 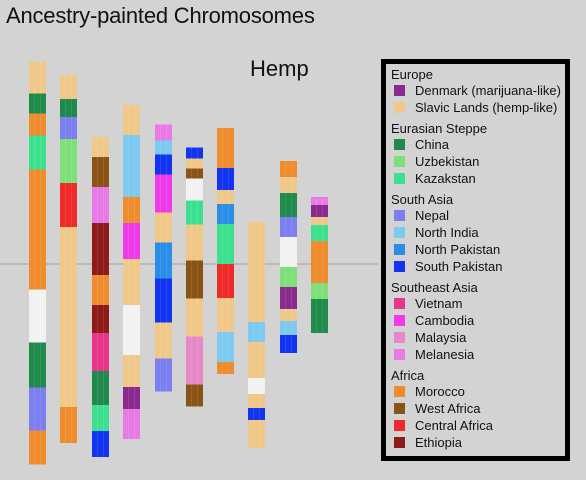 What do you see at coordinates (478, 354) in the screenshot?
I see `legend-item: Melanesia` at bounding box center [478, 354].